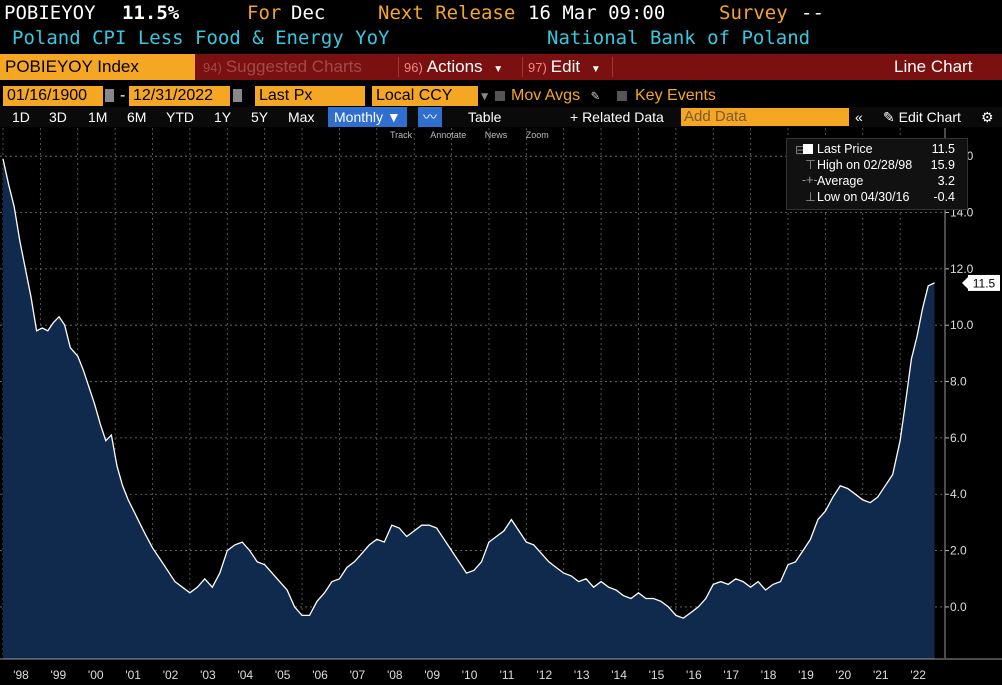 The image size is (1002, 685). What do you see at coordinates (769, 675) in the screenshot?
I see `x-tick-label: '18` at bounding box center [769, 675].